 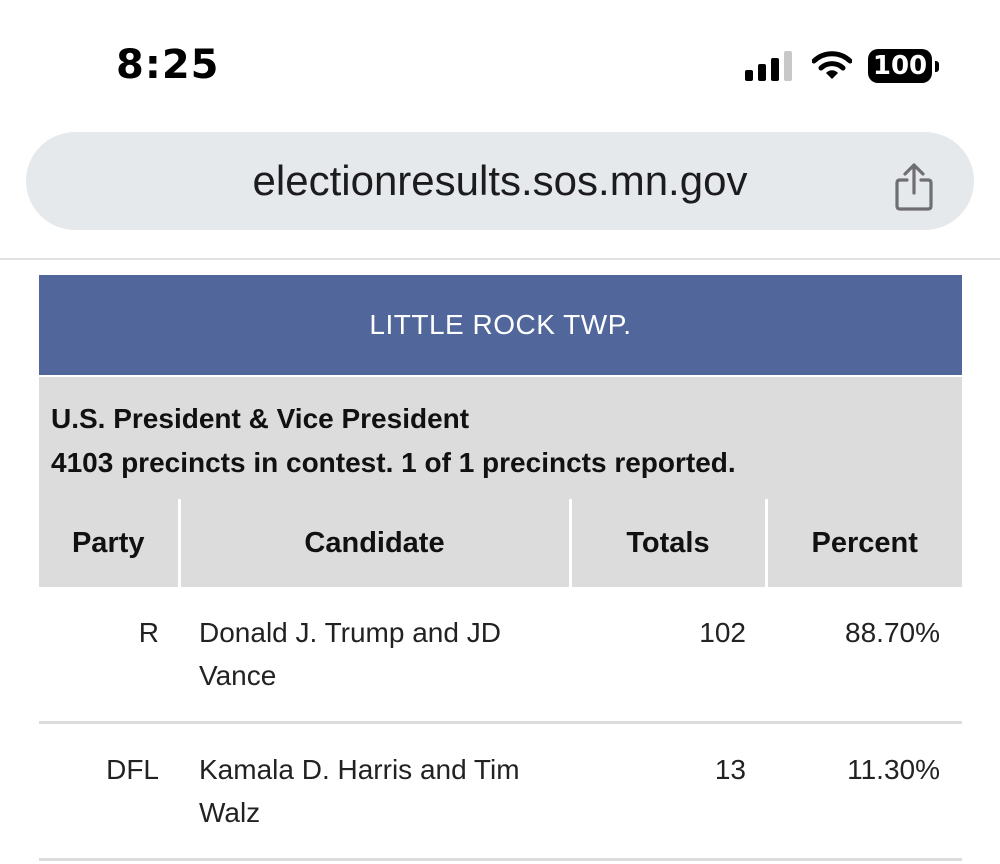 I want to click on candidate-cell: Donald J. Trump and JD Vance, so click(x=374, y=655).